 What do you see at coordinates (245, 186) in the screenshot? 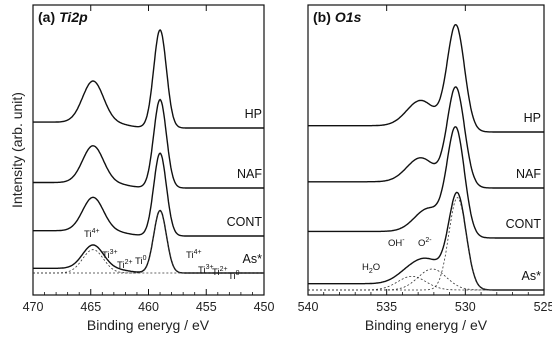
I see `panel-a-series-labels: HP NAF CONT As*` at bounding box center [245, 186].